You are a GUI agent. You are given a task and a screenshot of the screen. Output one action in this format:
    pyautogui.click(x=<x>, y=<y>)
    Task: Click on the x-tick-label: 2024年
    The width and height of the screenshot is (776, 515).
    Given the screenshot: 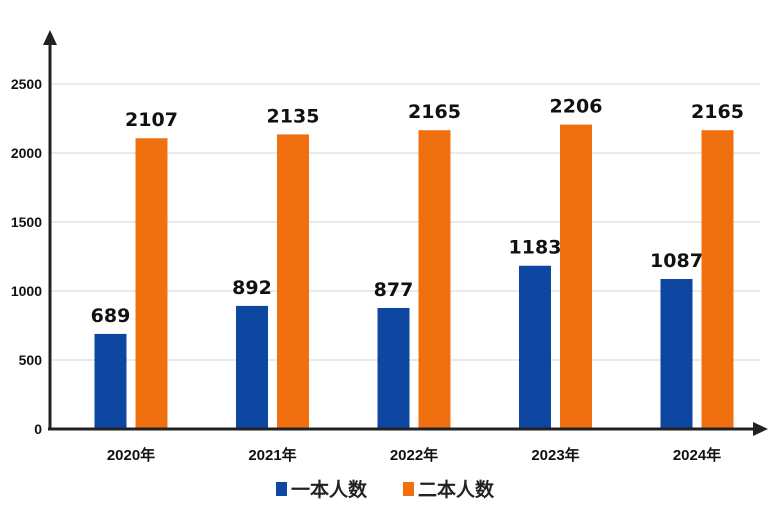 What is the action you would take?
    pyautogui.click(x=697, y=455)
    